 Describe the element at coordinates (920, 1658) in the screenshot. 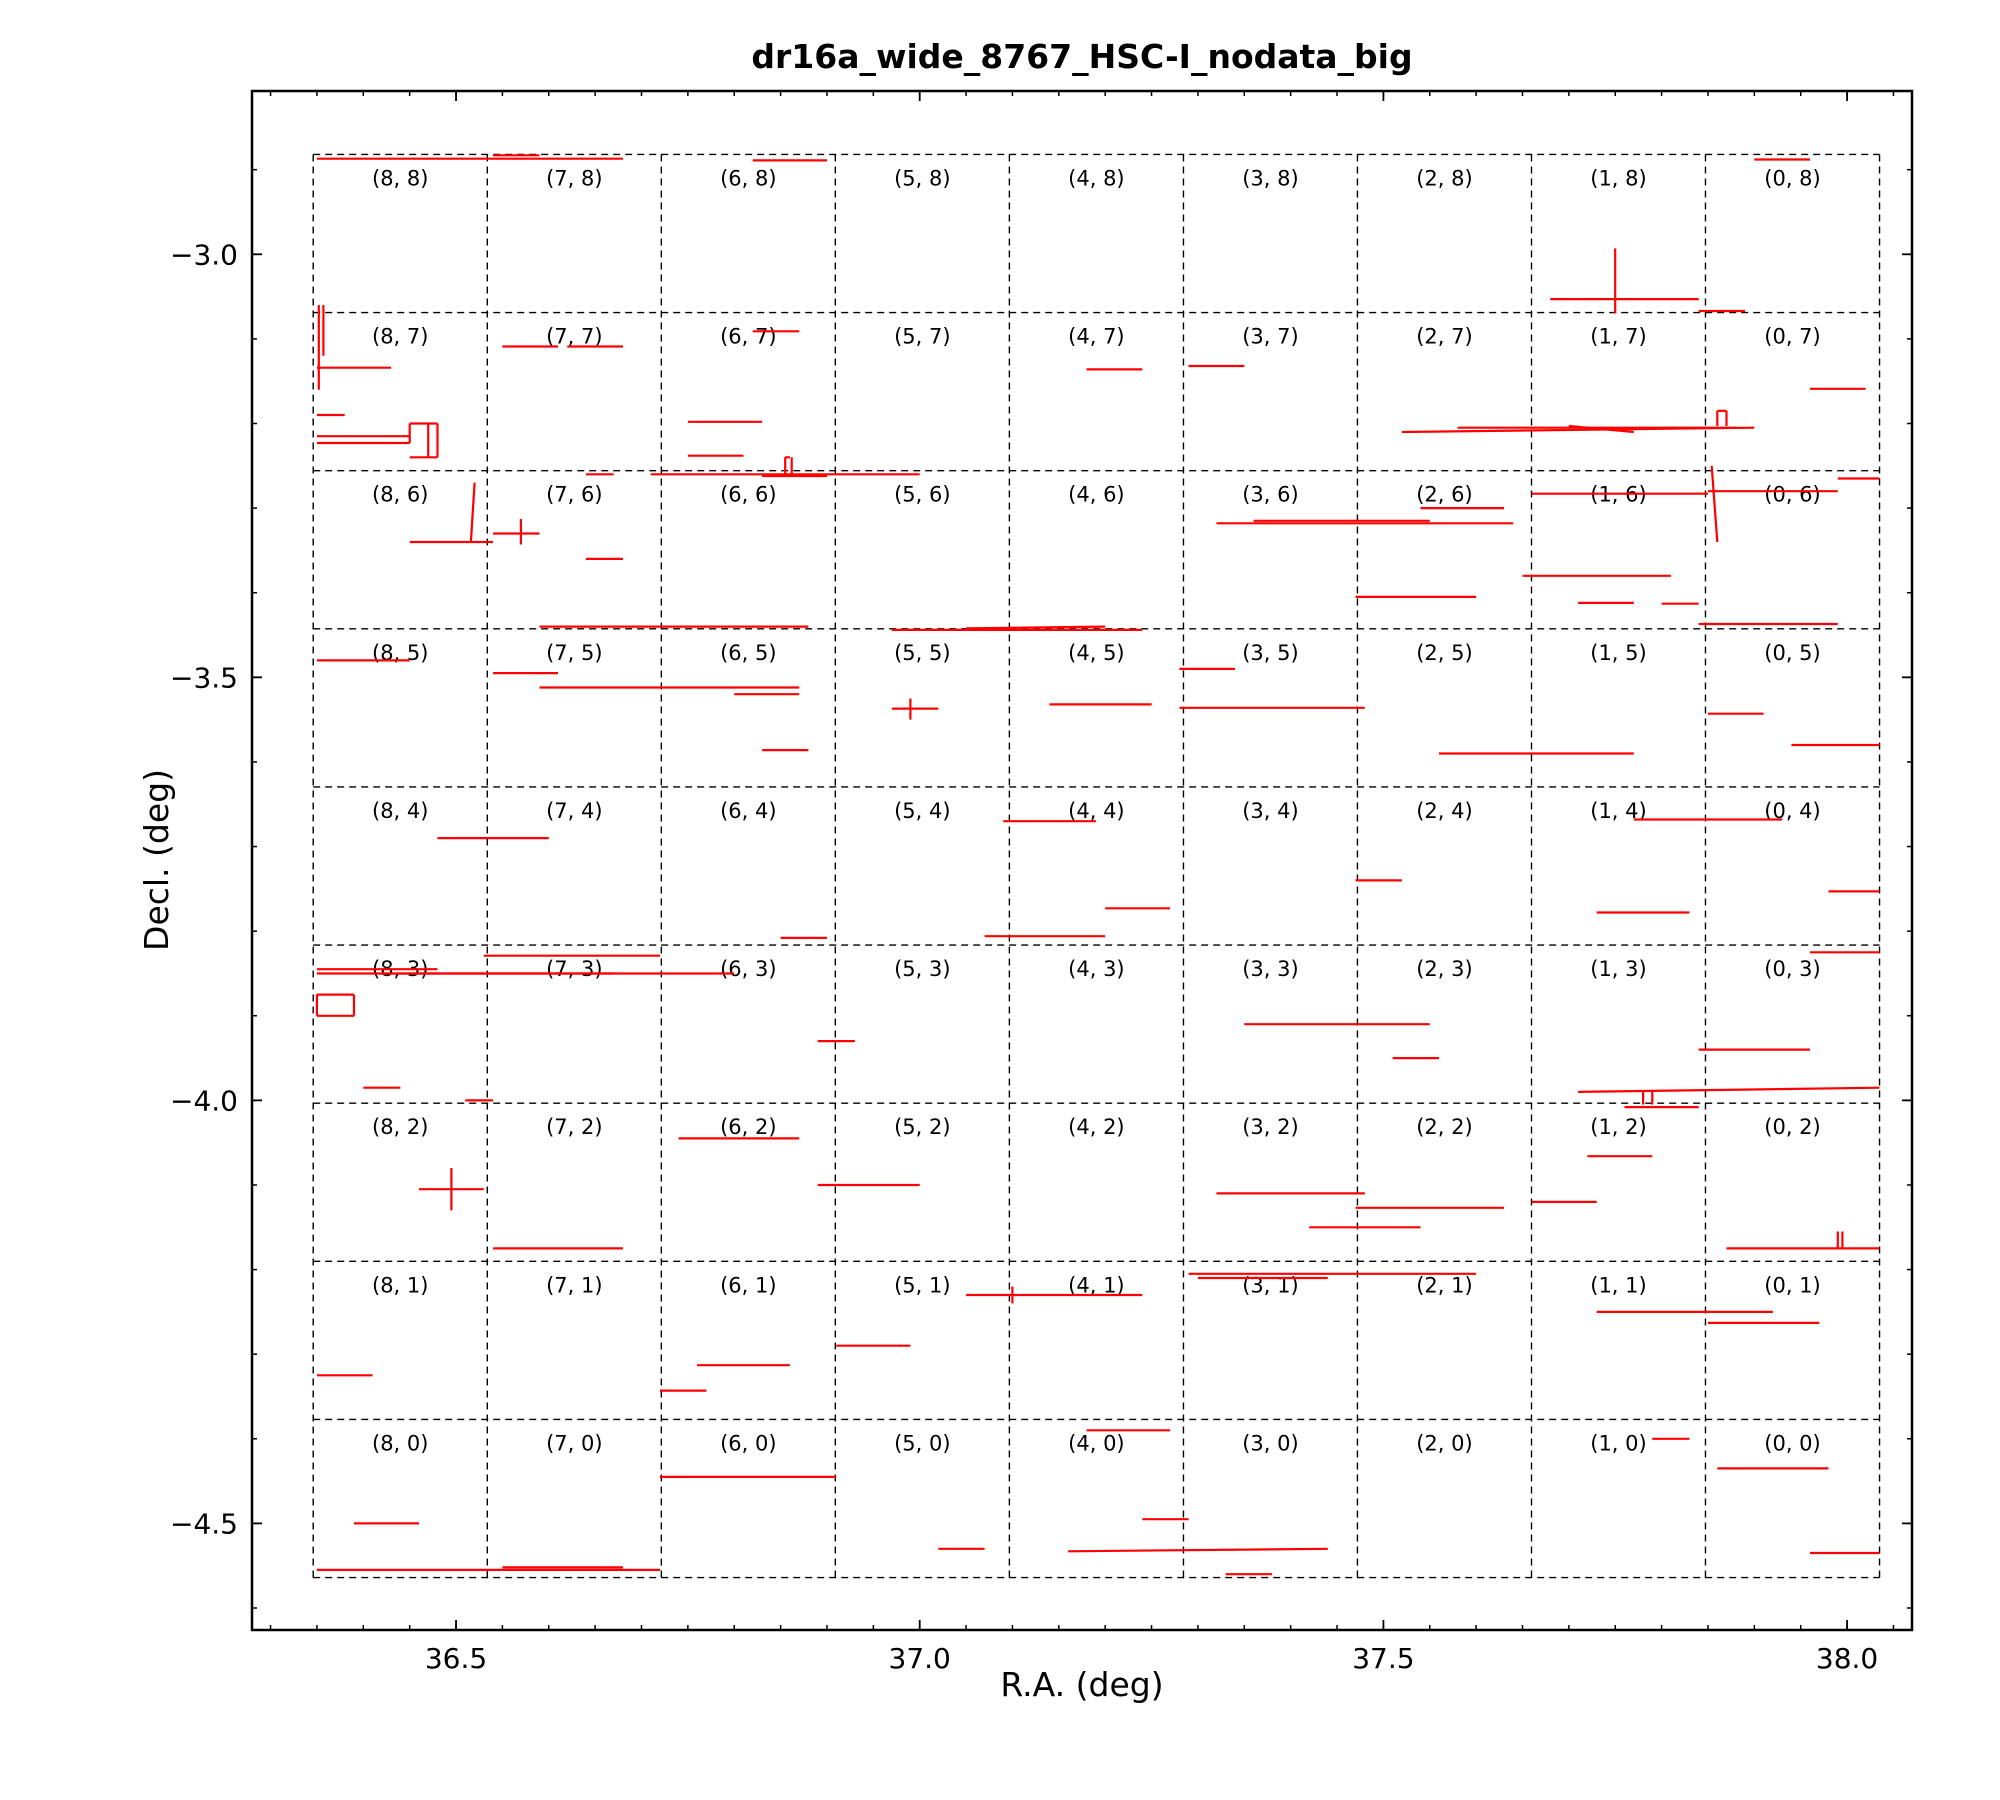

I see `x-tick-label: 37.0` at that location.